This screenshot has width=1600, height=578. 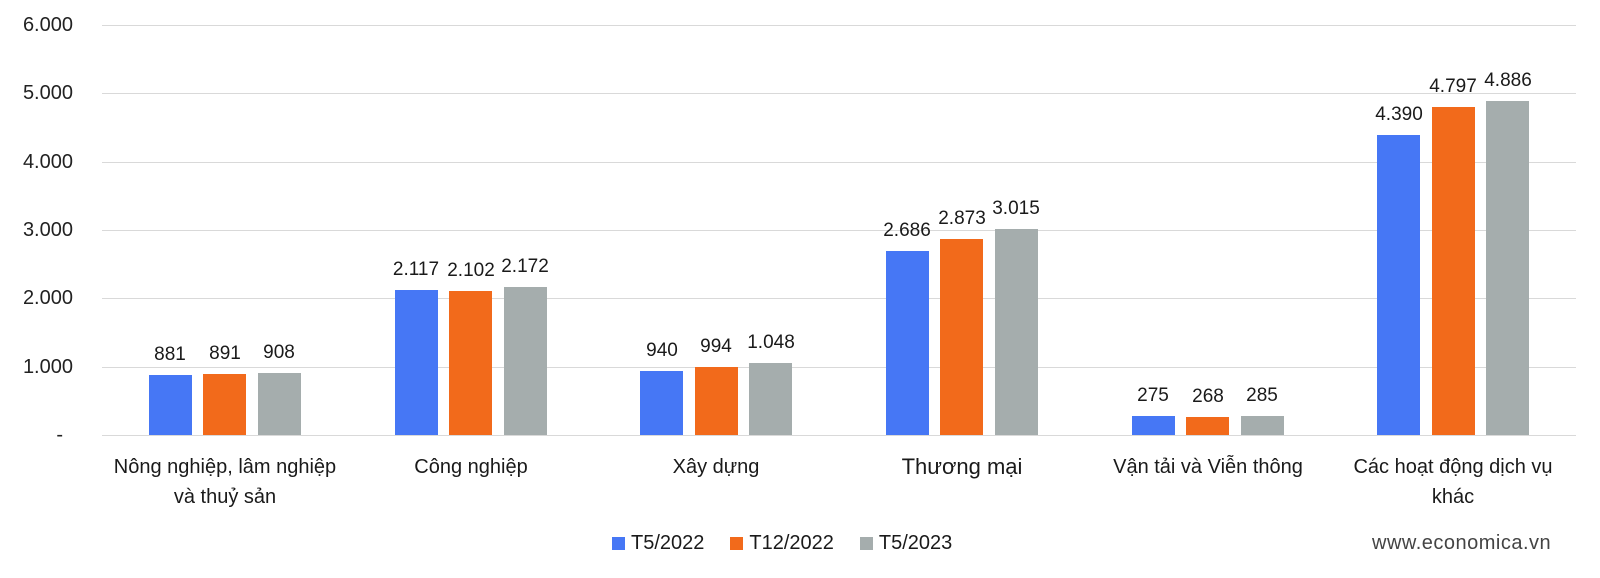 What do you see at coordinates (471, 270) in the screenshot?
I see `data-label: 2.102` at bounding box center [471, 270].